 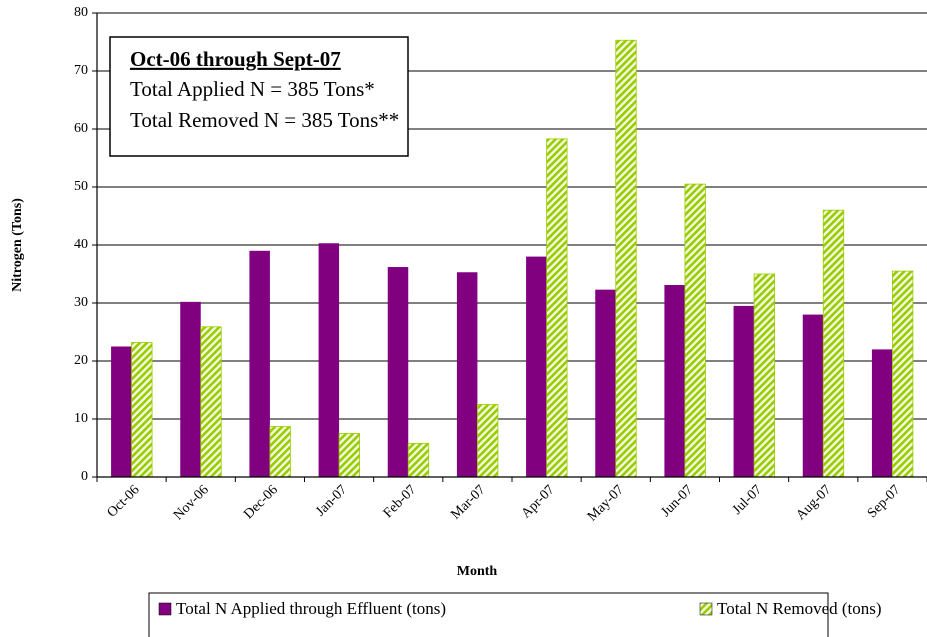 What do you see at coordinates (261, 502) in the screenshot?
I see `x-tick-label: Dec-06` at bounding box center [261, 502].